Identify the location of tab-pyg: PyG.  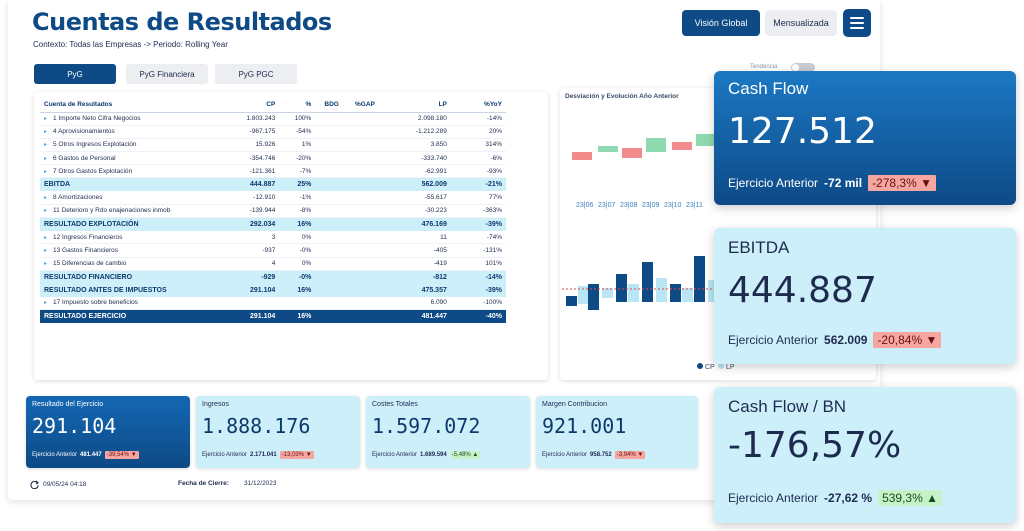
(75, 74).